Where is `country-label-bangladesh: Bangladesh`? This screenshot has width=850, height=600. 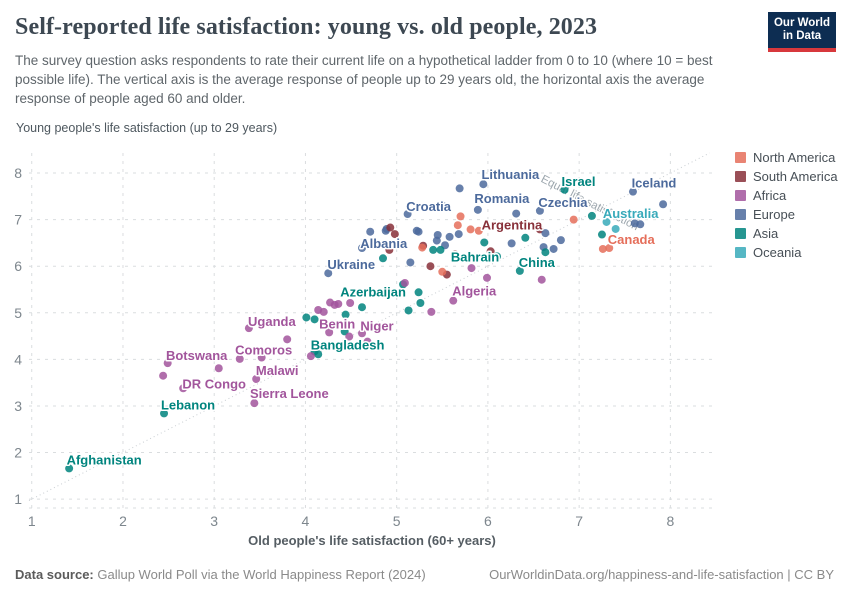 country-label-bangladesh: Bangladesh is located at coordinates (347, 345).